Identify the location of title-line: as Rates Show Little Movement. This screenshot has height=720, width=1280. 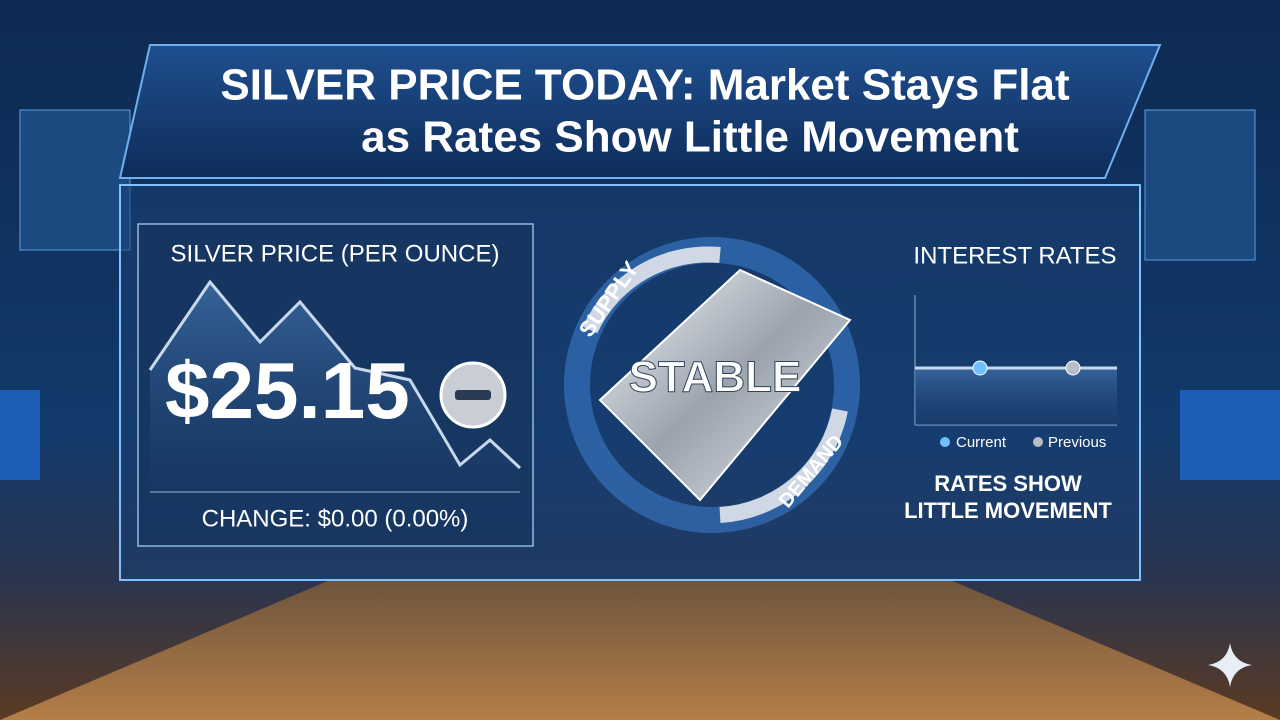
(690, 137).